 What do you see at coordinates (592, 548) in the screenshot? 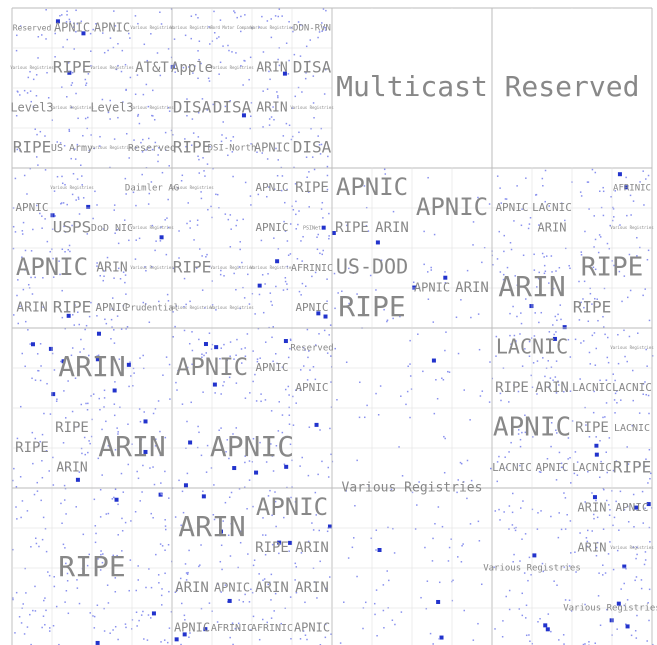
I see `region-label: ARIN` at bounding box center [592, 548].